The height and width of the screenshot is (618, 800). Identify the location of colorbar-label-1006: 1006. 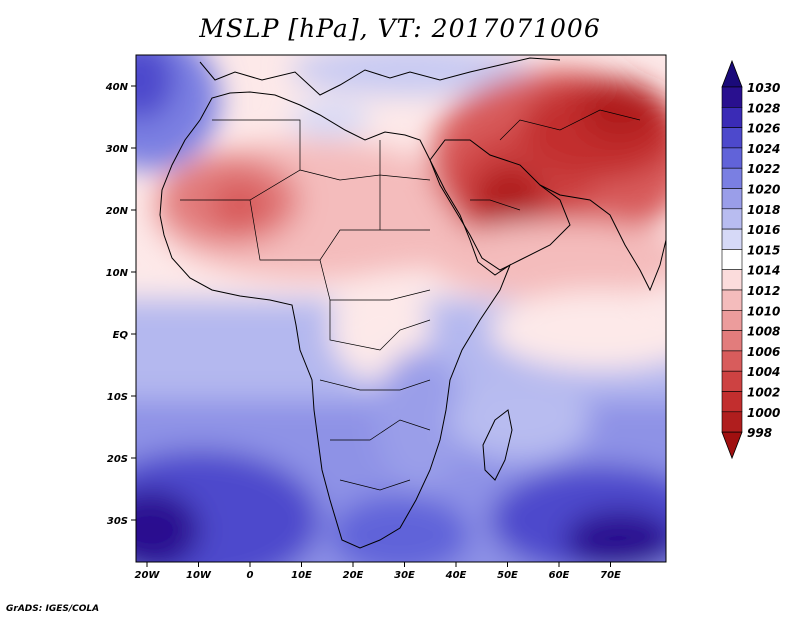
(763, 352).